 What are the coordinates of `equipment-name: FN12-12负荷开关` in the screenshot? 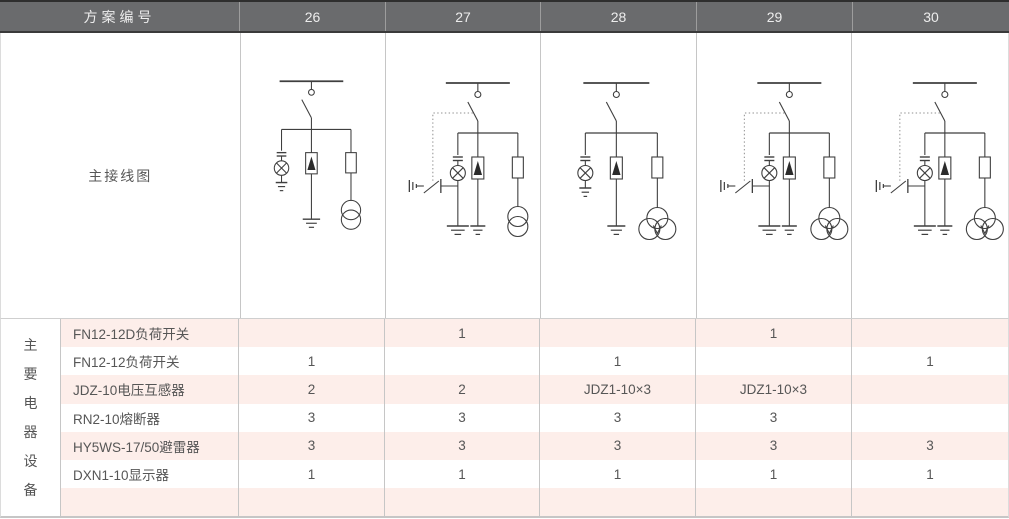 It's located at (150, 361).